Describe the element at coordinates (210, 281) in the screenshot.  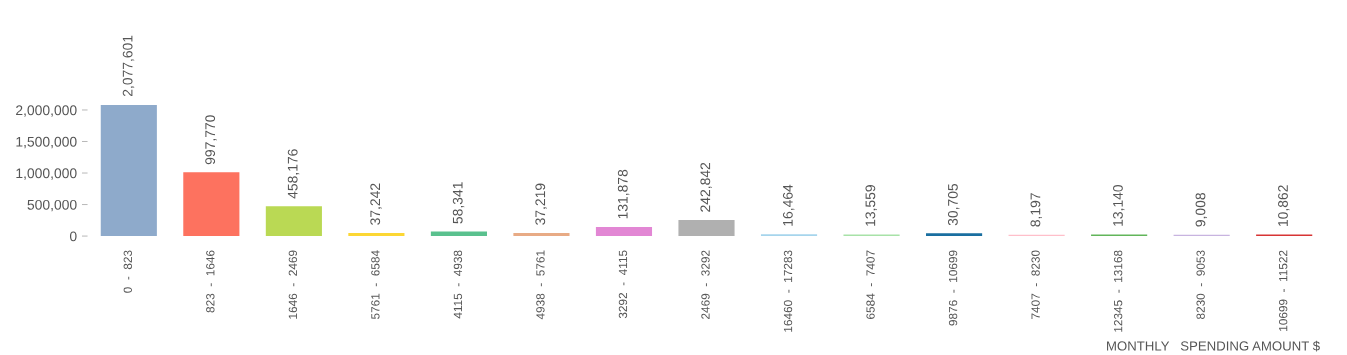
I see `x-tick-label: 823 - 1646` at that location.